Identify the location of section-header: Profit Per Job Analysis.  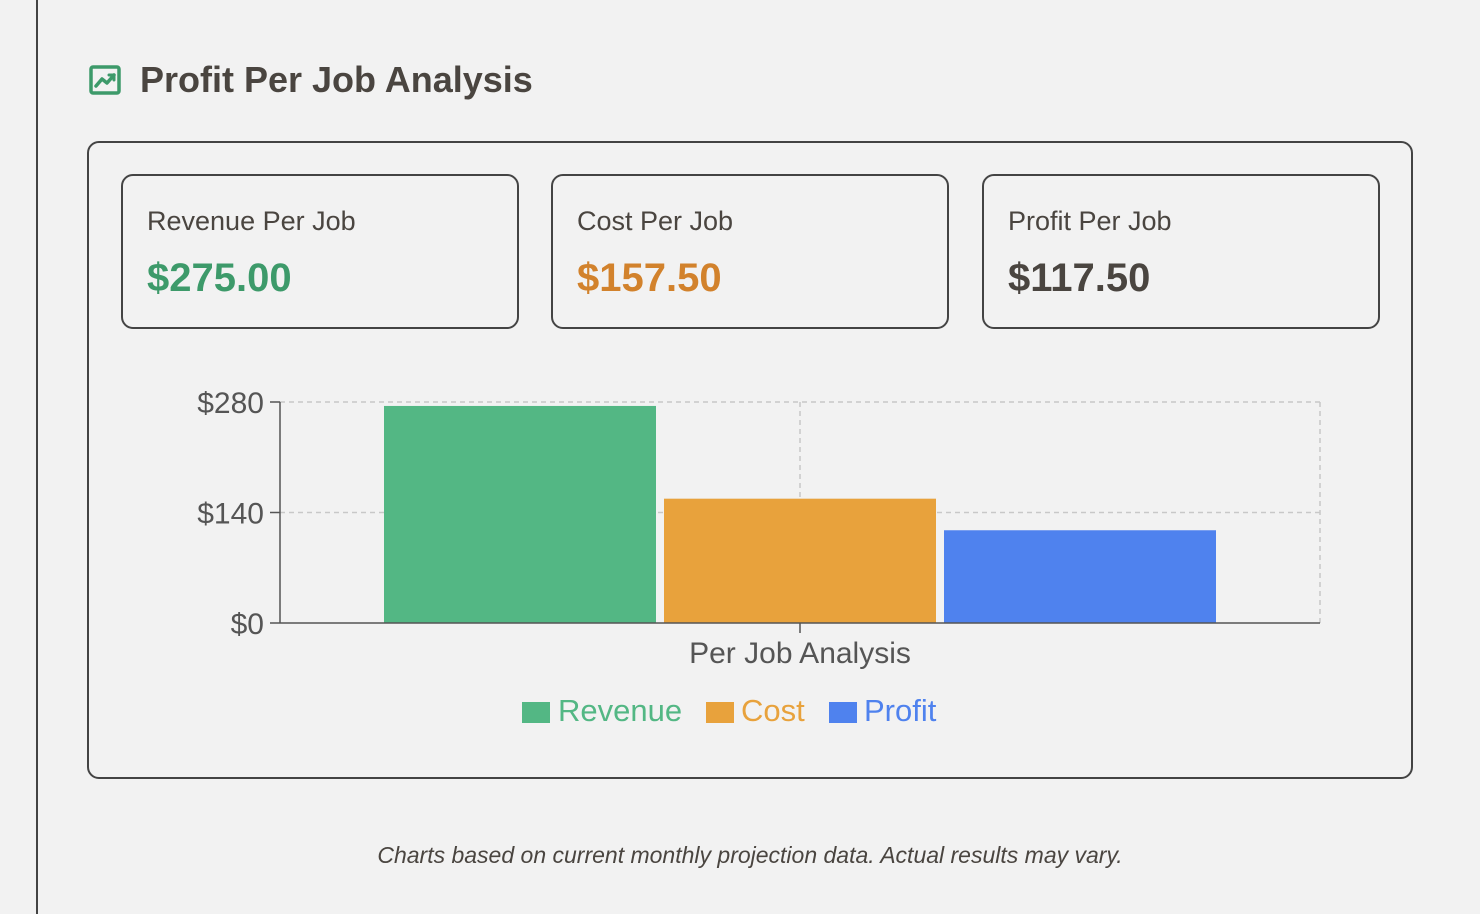
(310, 80).